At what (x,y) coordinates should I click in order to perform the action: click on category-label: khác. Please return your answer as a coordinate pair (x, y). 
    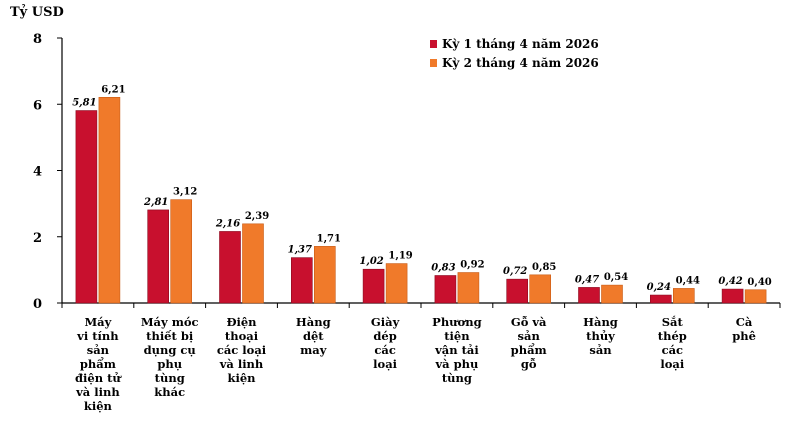
    Looking at the image, I should click on (169, 392).